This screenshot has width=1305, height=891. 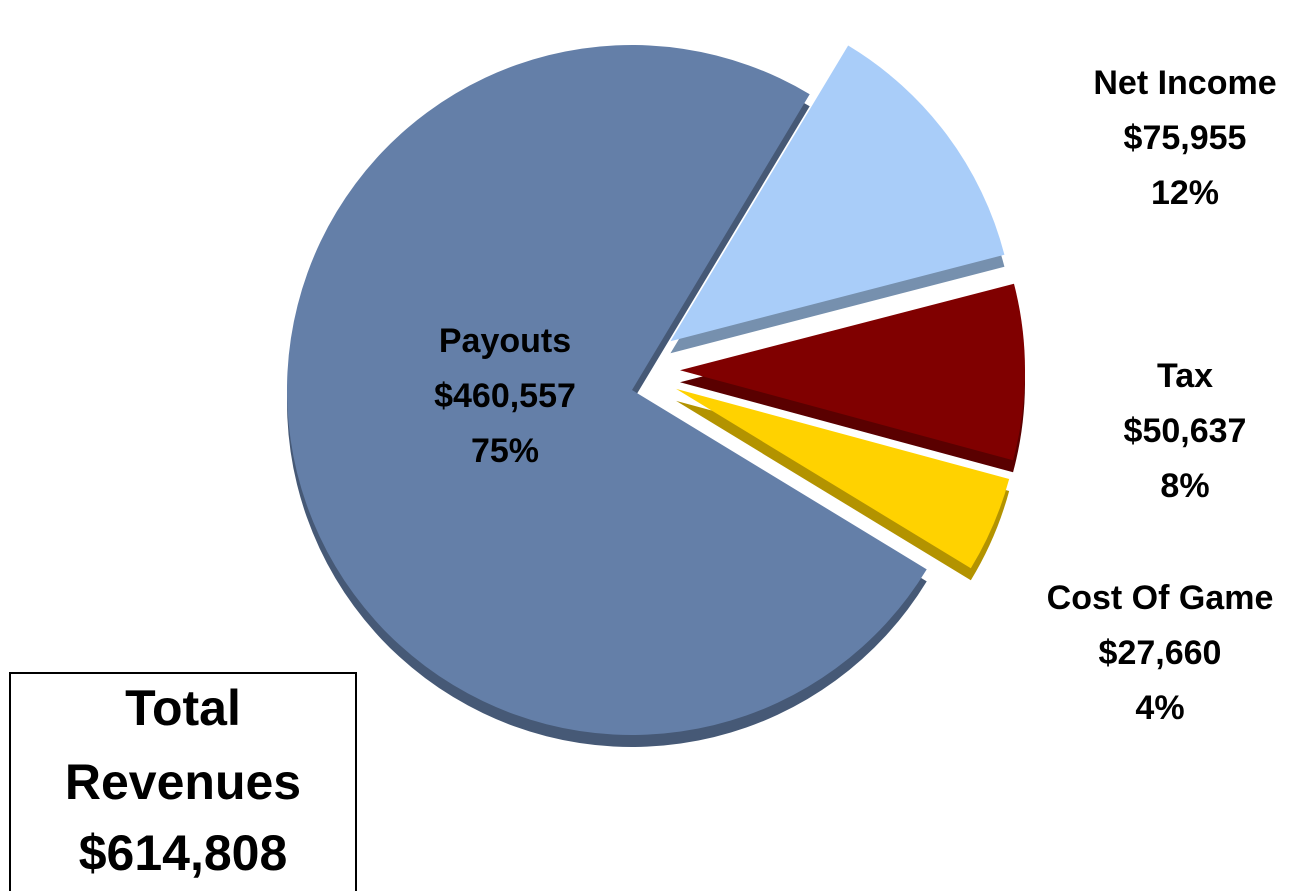 I want to click on slice-value-label: $75,955, so click(x=1185, y=138).